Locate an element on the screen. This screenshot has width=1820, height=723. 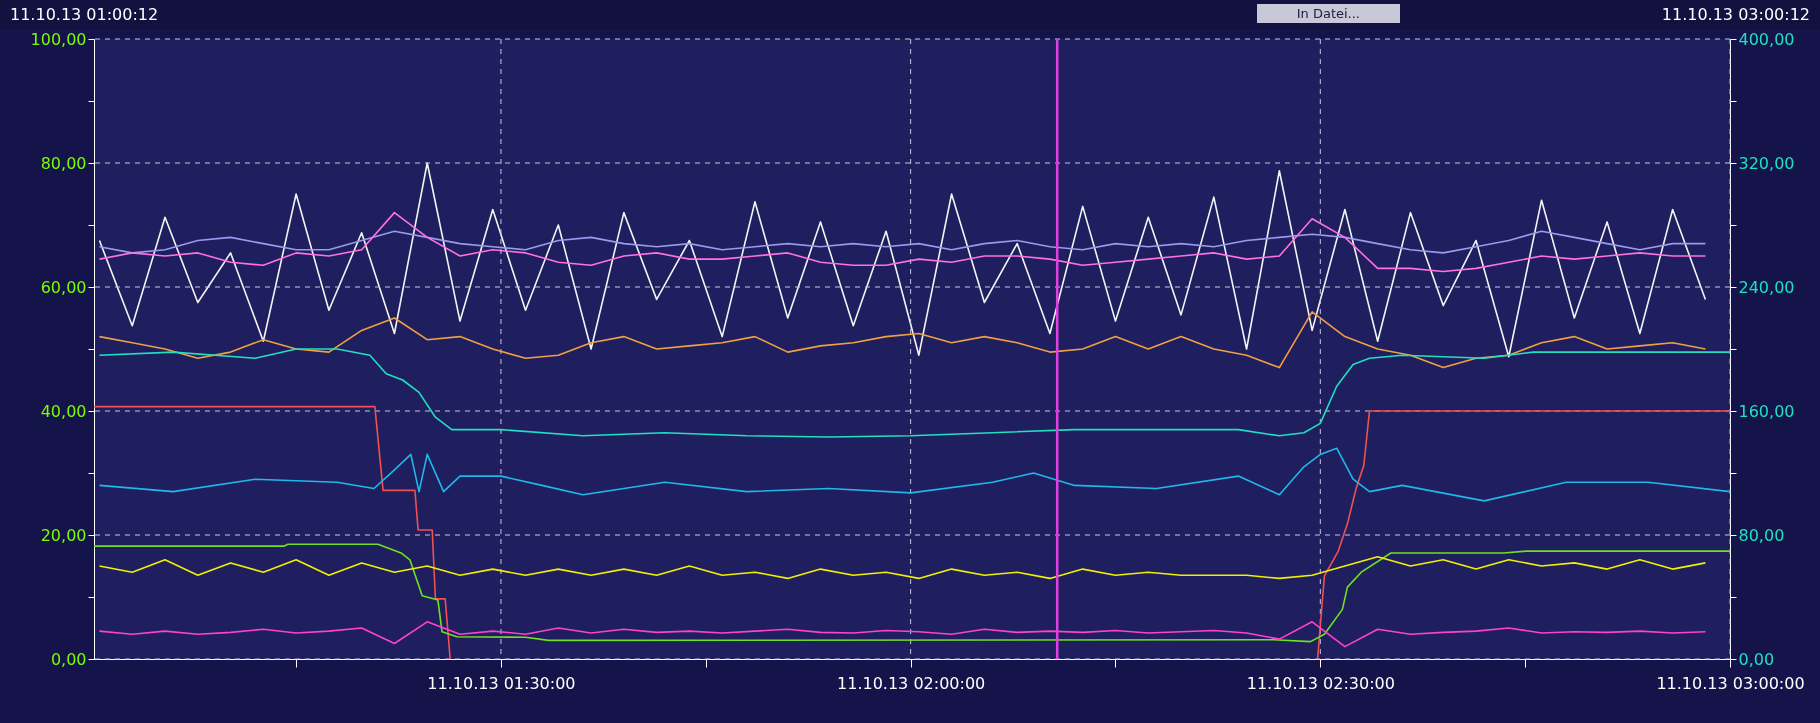
y-tick-label: 100,00 is located at coordinates (58, 39).